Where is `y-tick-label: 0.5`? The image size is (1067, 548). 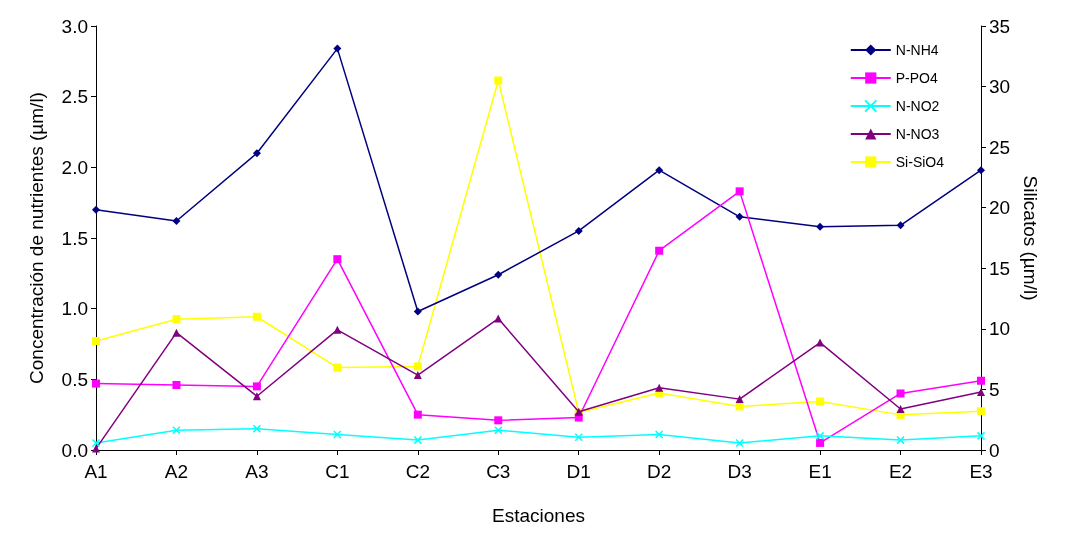
y-tick-label: 0.5 is located at coordinates (74, 379).